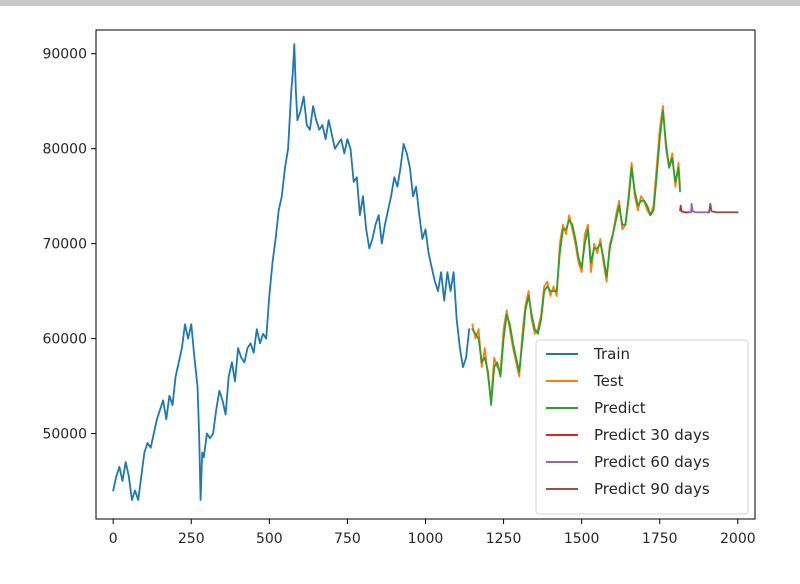 This screenshot has width=800, height=584. Describe the element at coordinates (620, 408) in the screenshot. I see `legend-label-predict: Predict` at that location.